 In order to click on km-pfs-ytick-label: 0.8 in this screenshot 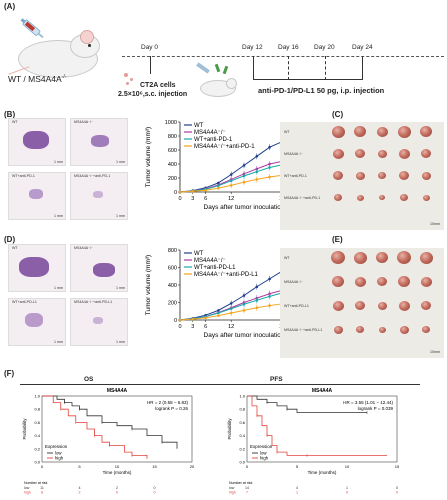, I will do `click(242, 409)`.